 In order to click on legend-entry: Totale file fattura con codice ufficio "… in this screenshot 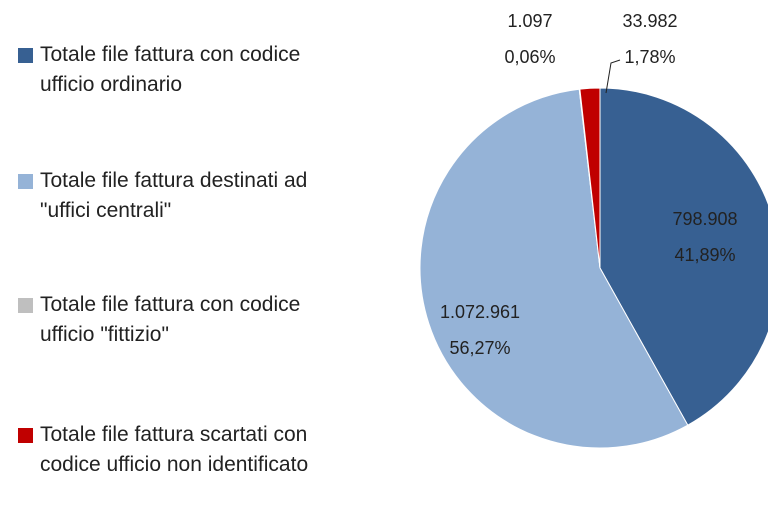, I will do `click(170, 319)`.